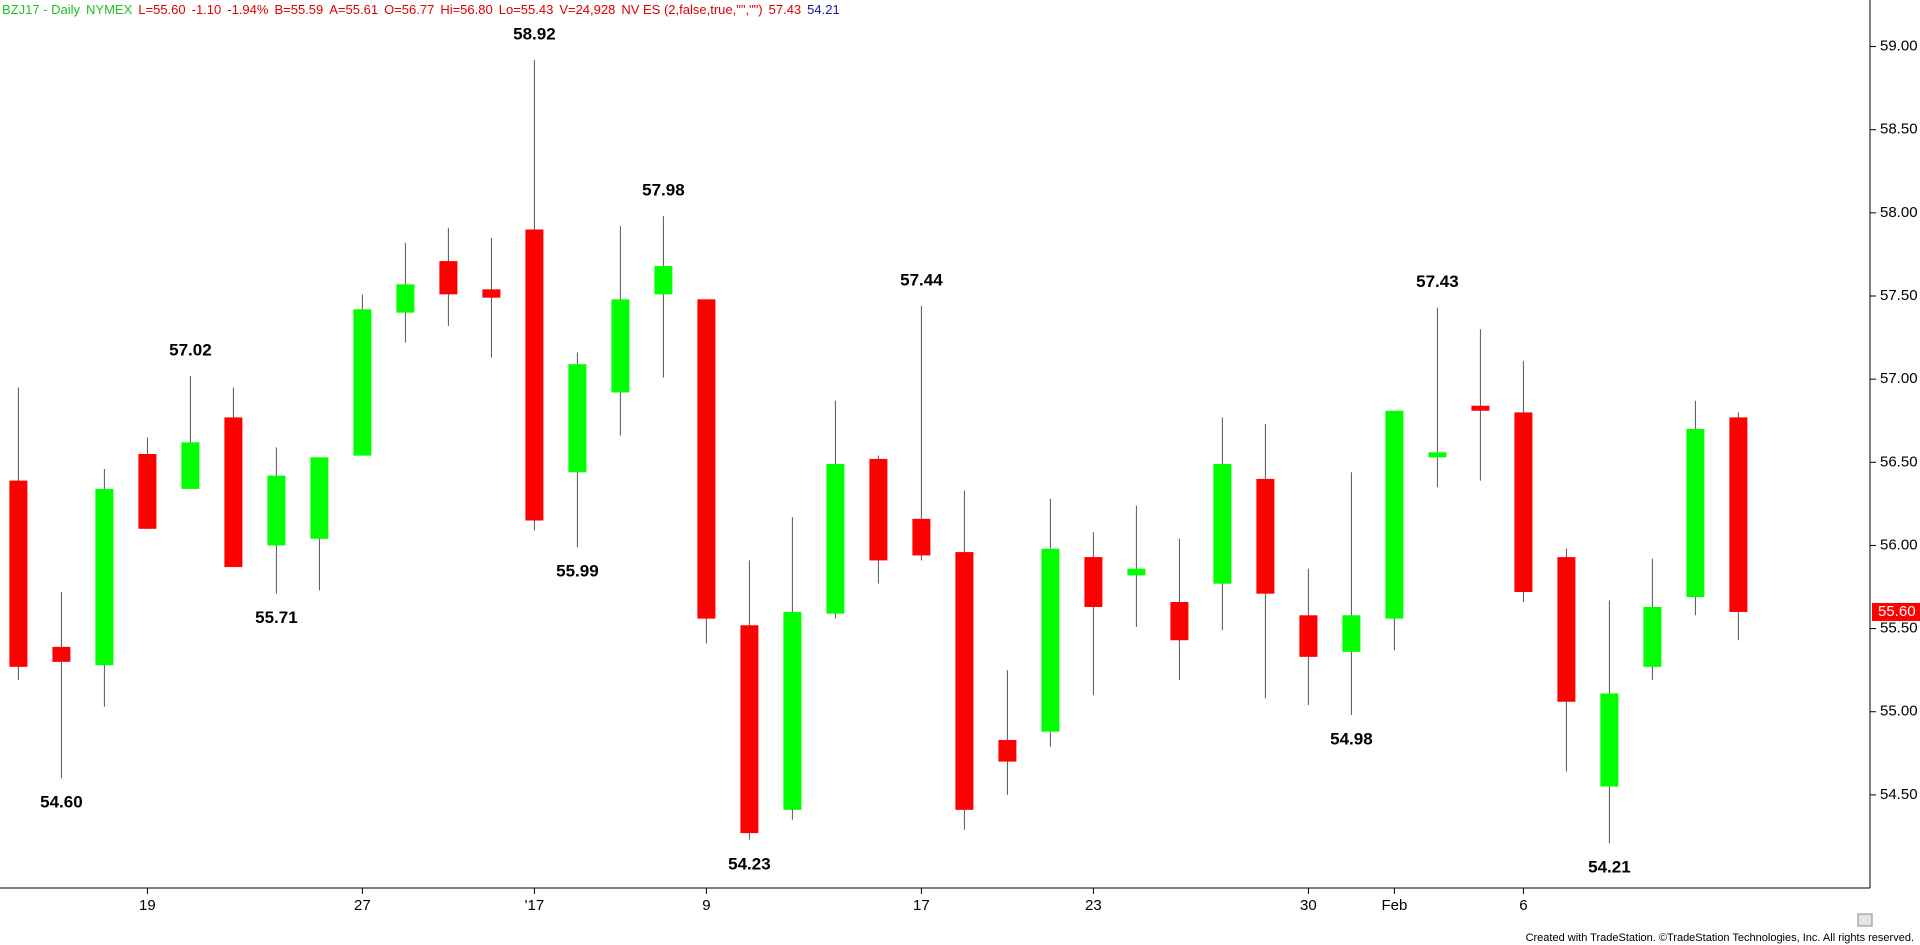 This screenshot has width=1920, height=945. What do you see at coordinates (1437, 281) in the screenshot?
I see `pivot-label: 57.43` at bounding box center [1437, 281].